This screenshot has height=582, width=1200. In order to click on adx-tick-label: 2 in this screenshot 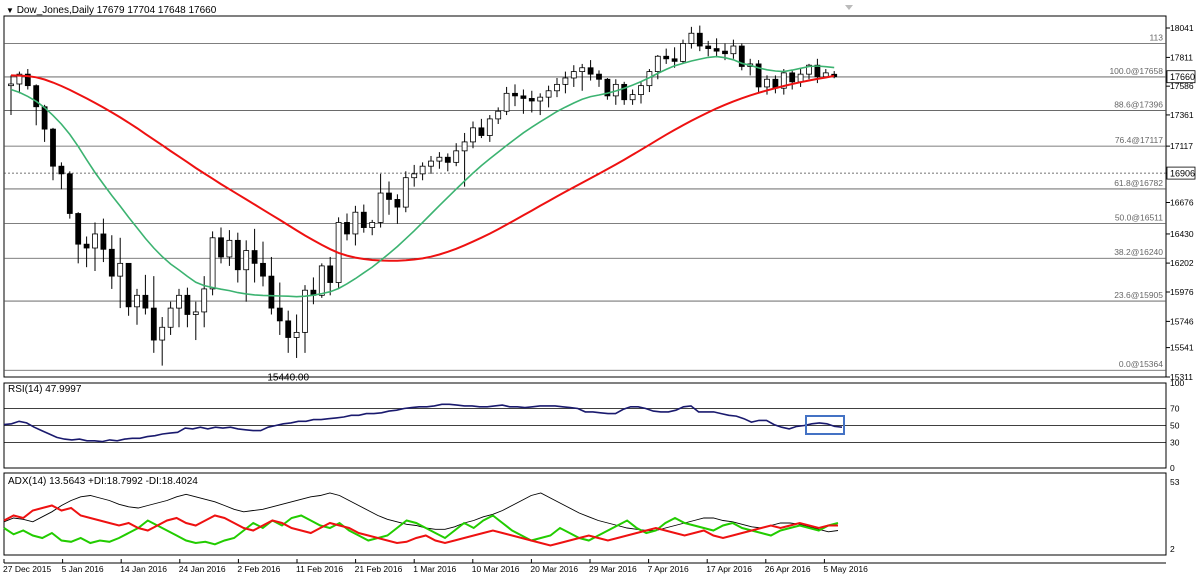, I will do `click(1172, 549)`.